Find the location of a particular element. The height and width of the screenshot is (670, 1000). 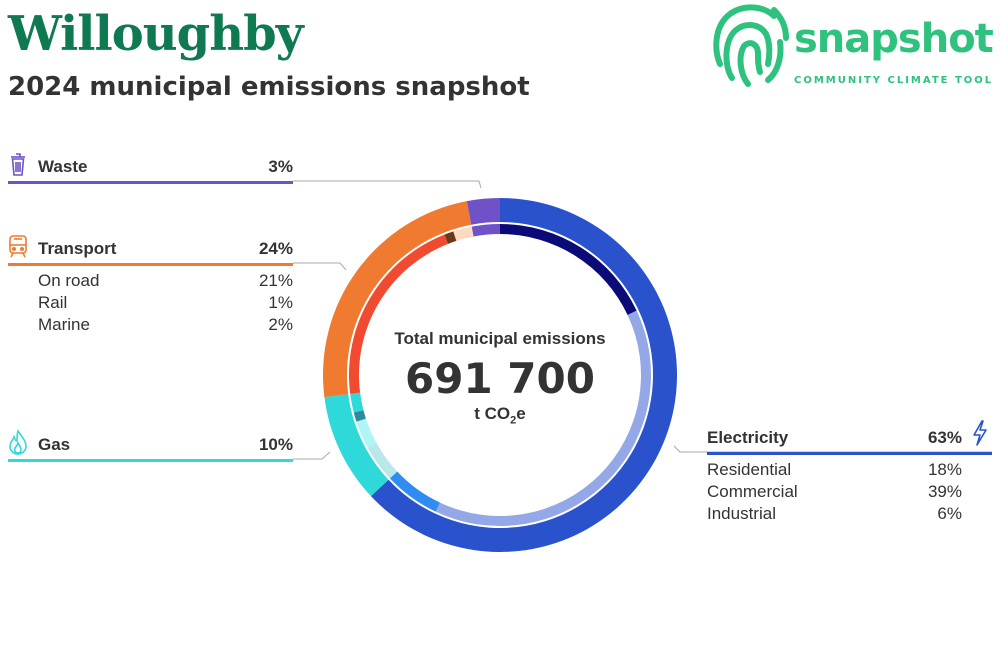

subsector-label: Residential is located at coordinates (749, 469).